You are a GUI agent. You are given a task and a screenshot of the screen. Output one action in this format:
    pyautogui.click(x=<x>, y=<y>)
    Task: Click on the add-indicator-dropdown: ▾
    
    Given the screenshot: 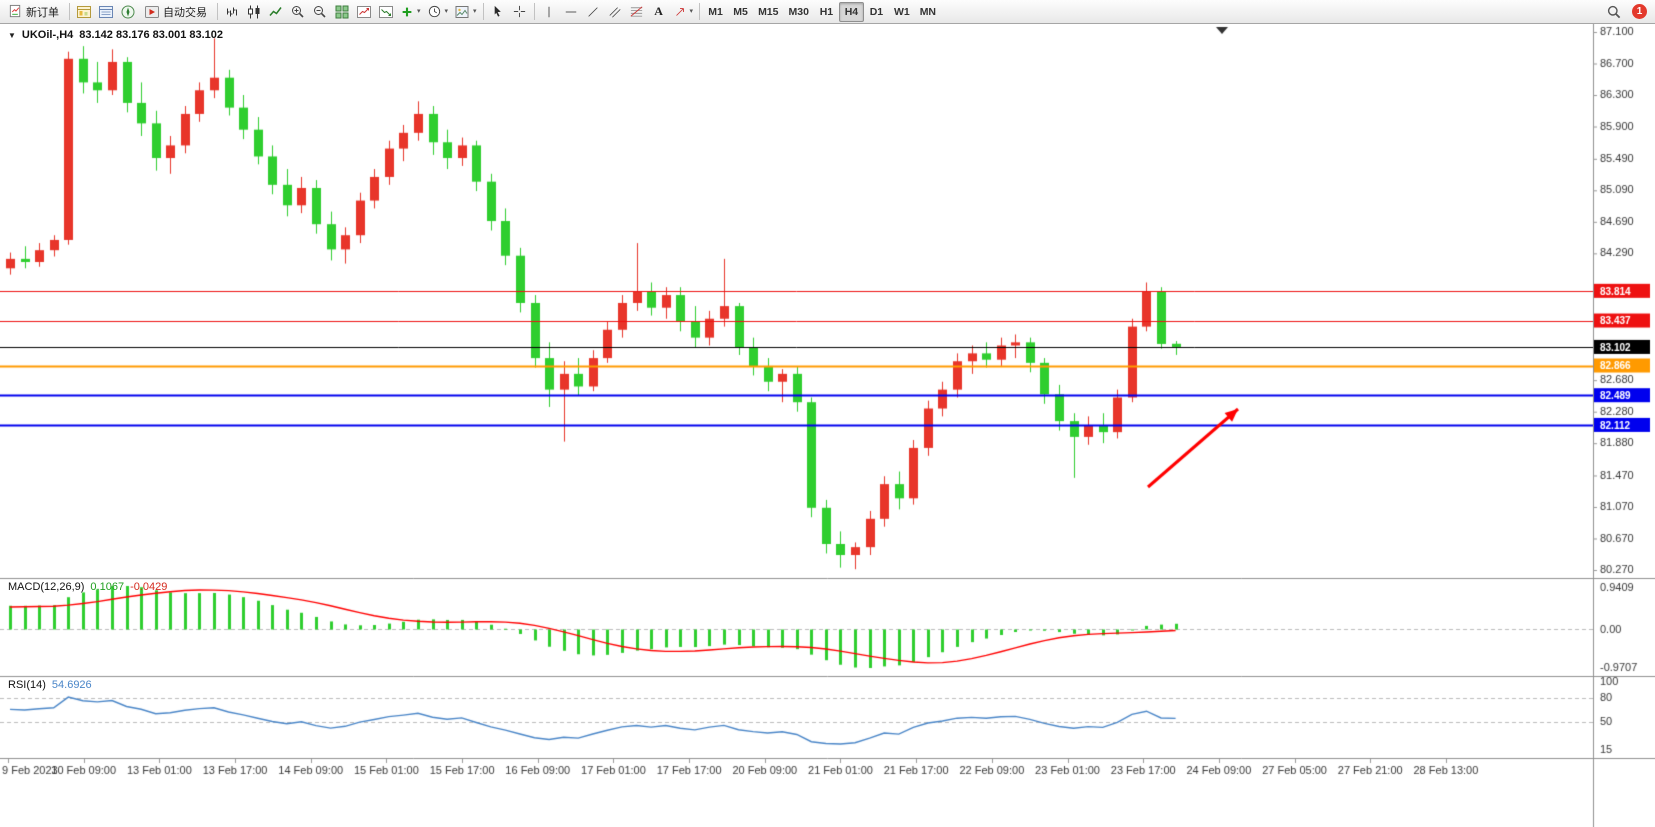 What is the action you would take?
    pyautogui.click(x=410, y=12)
    